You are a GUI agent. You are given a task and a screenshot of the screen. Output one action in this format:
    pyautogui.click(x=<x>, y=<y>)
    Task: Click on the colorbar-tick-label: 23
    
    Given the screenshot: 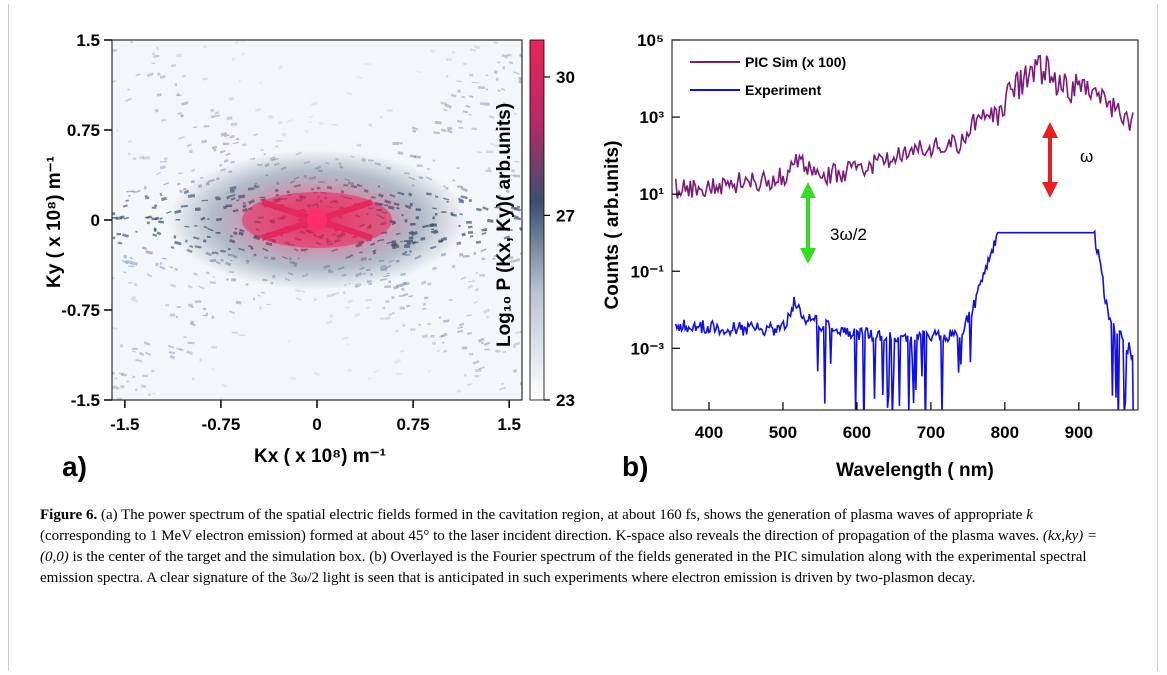 What is the action you would take?
    pyautogui.click(x=565, y=400)
    